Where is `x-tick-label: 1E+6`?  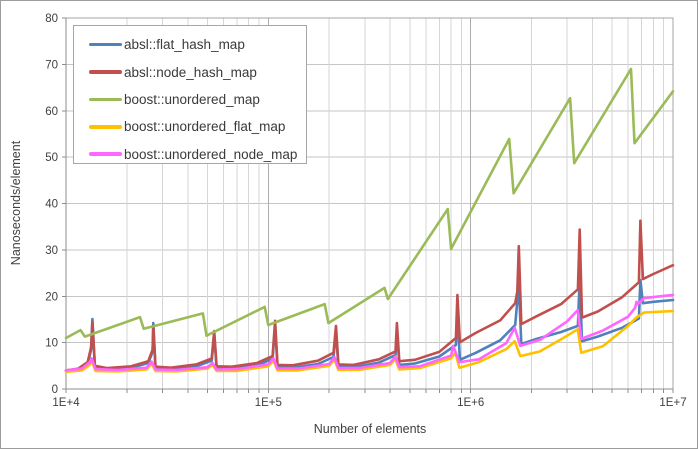 x-tick-label: 1E+6 is located at coordinates (470, 403).